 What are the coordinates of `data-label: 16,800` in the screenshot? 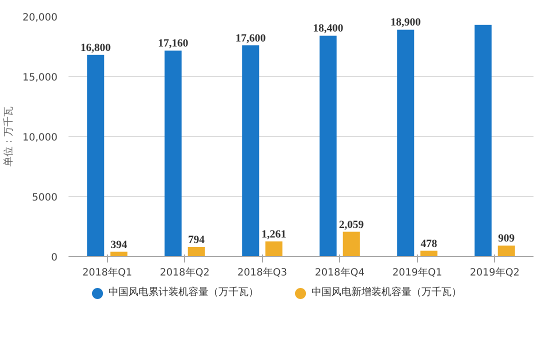 It's located at (96, 48).